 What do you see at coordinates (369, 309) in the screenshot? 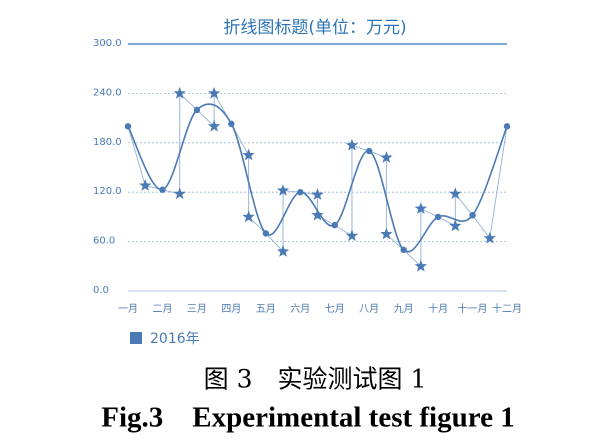
I see `x-tick-label: 八月` at bounding box center [369, 309].